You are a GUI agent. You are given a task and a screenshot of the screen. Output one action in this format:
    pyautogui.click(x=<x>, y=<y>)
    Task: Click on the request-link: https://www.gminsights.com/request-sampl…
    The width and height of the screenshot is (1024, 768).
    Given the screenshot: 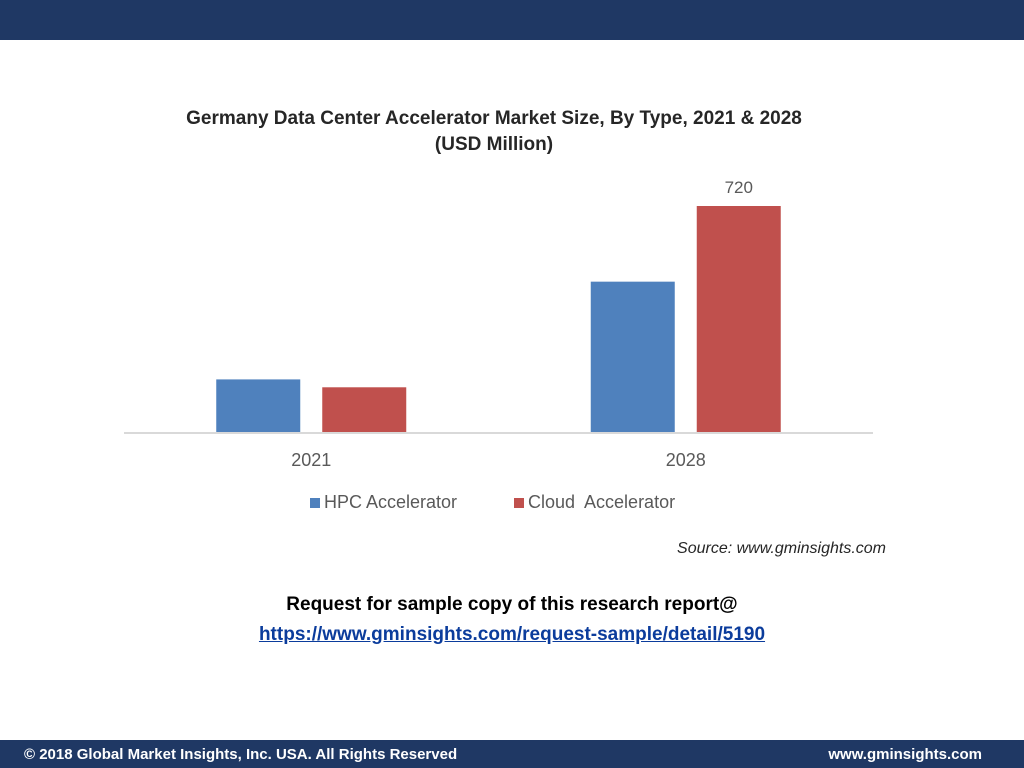 What is the action you would take?
    pyautogui.click(x=512, y=634)
    